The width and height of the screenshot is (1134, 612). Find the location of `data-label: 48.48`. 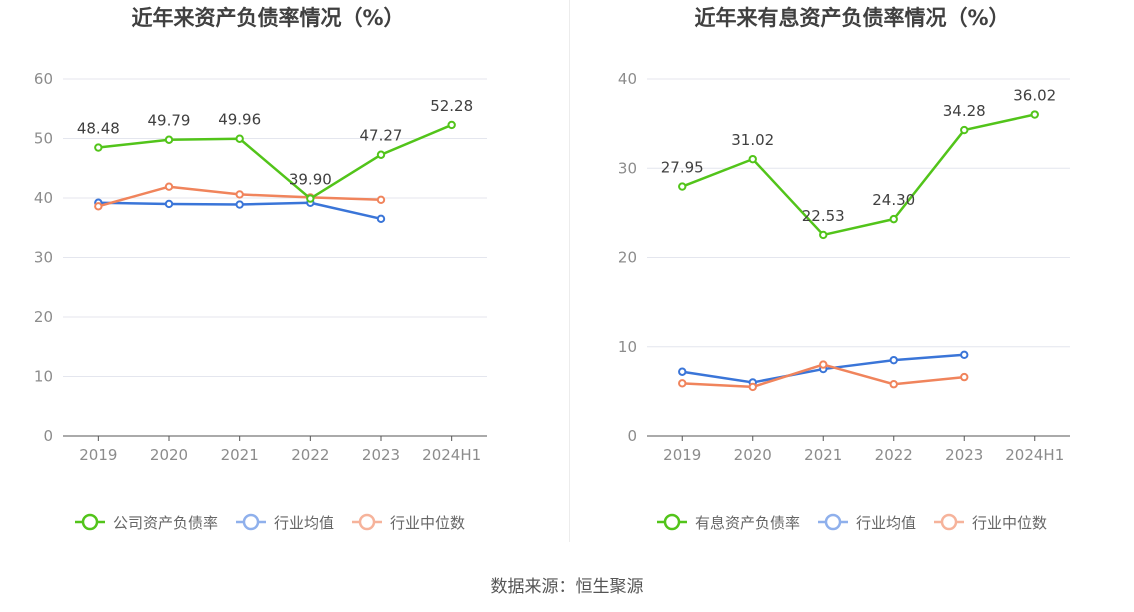

data-label: 48.48 is located at coordinates (98, 129).